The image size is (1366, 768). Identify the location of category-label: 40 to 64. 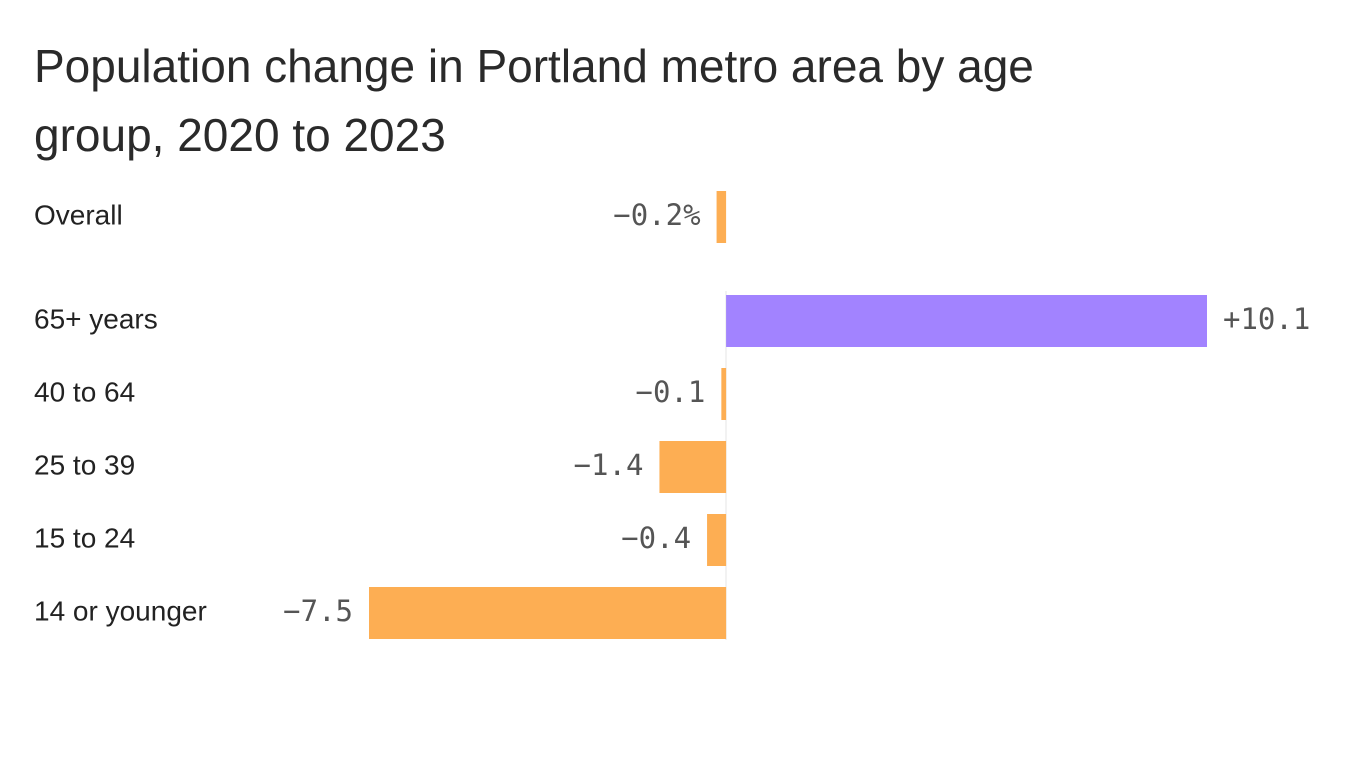
(84, 391).